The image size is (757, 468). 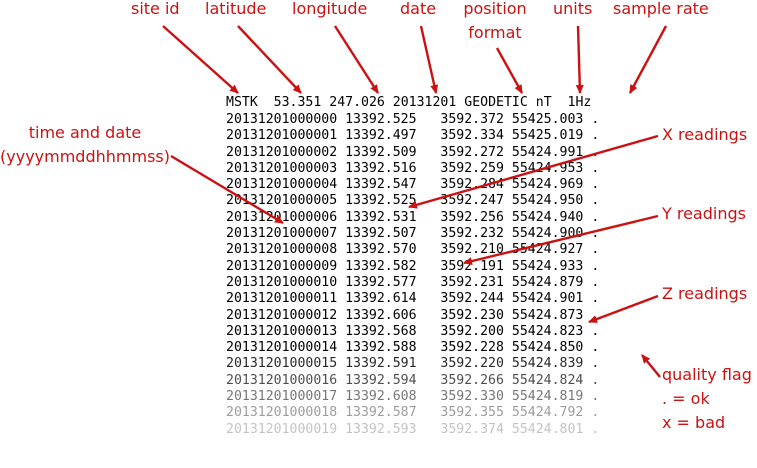 What do you see at coordinates (381, 185) in the screenshot?
I see `row-x: 13392.547` at bounding box center [381, 185].